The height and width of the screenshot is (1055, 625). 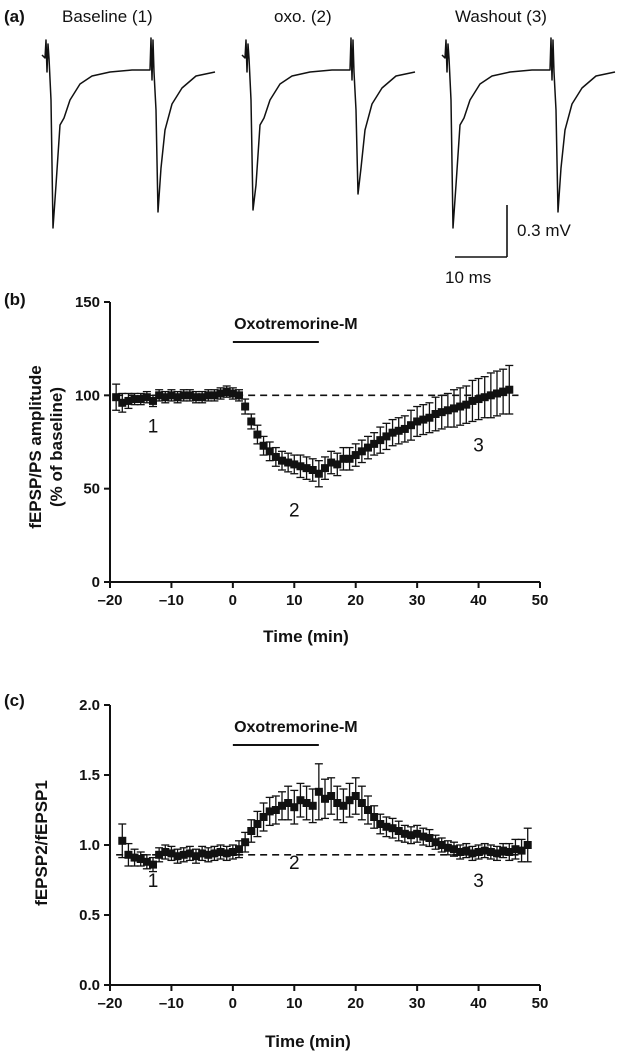 I want to click on panel-b-x-tick-label: 50, so click(x=540, y=600).